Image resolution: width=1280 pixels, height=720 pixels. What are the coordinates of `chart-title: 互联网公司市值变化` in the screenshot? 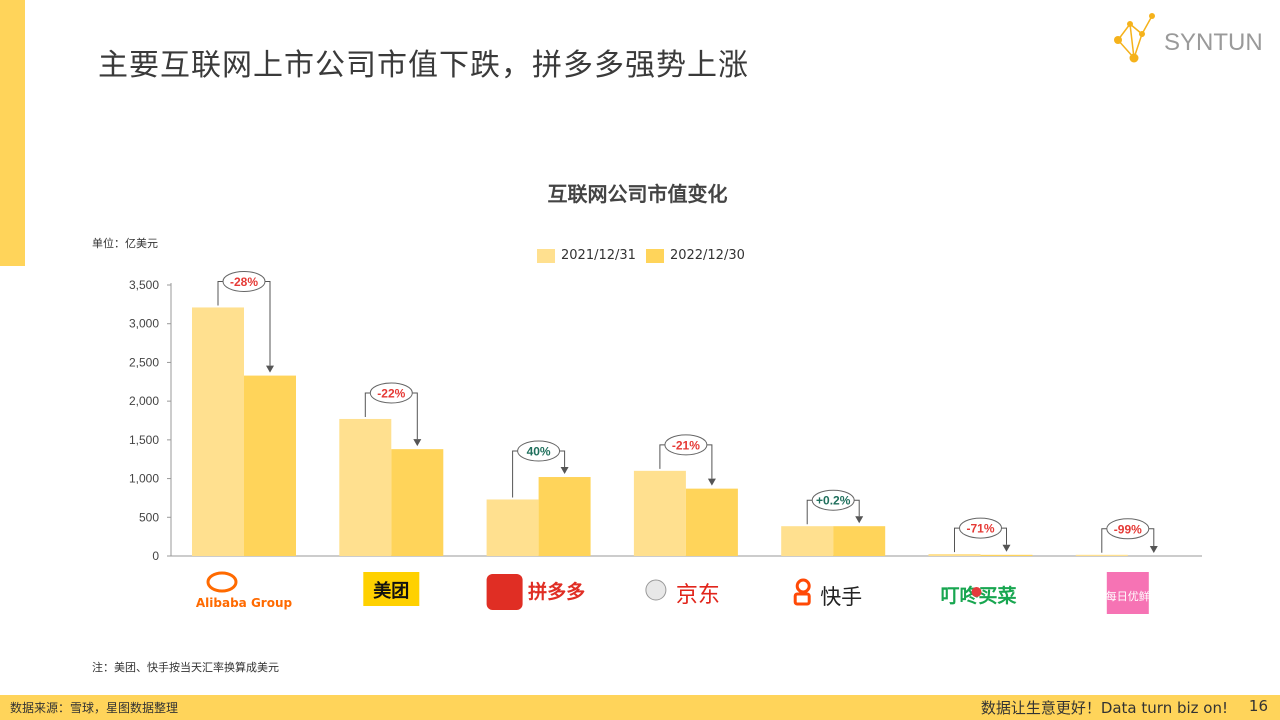 It's located at (637, 194).